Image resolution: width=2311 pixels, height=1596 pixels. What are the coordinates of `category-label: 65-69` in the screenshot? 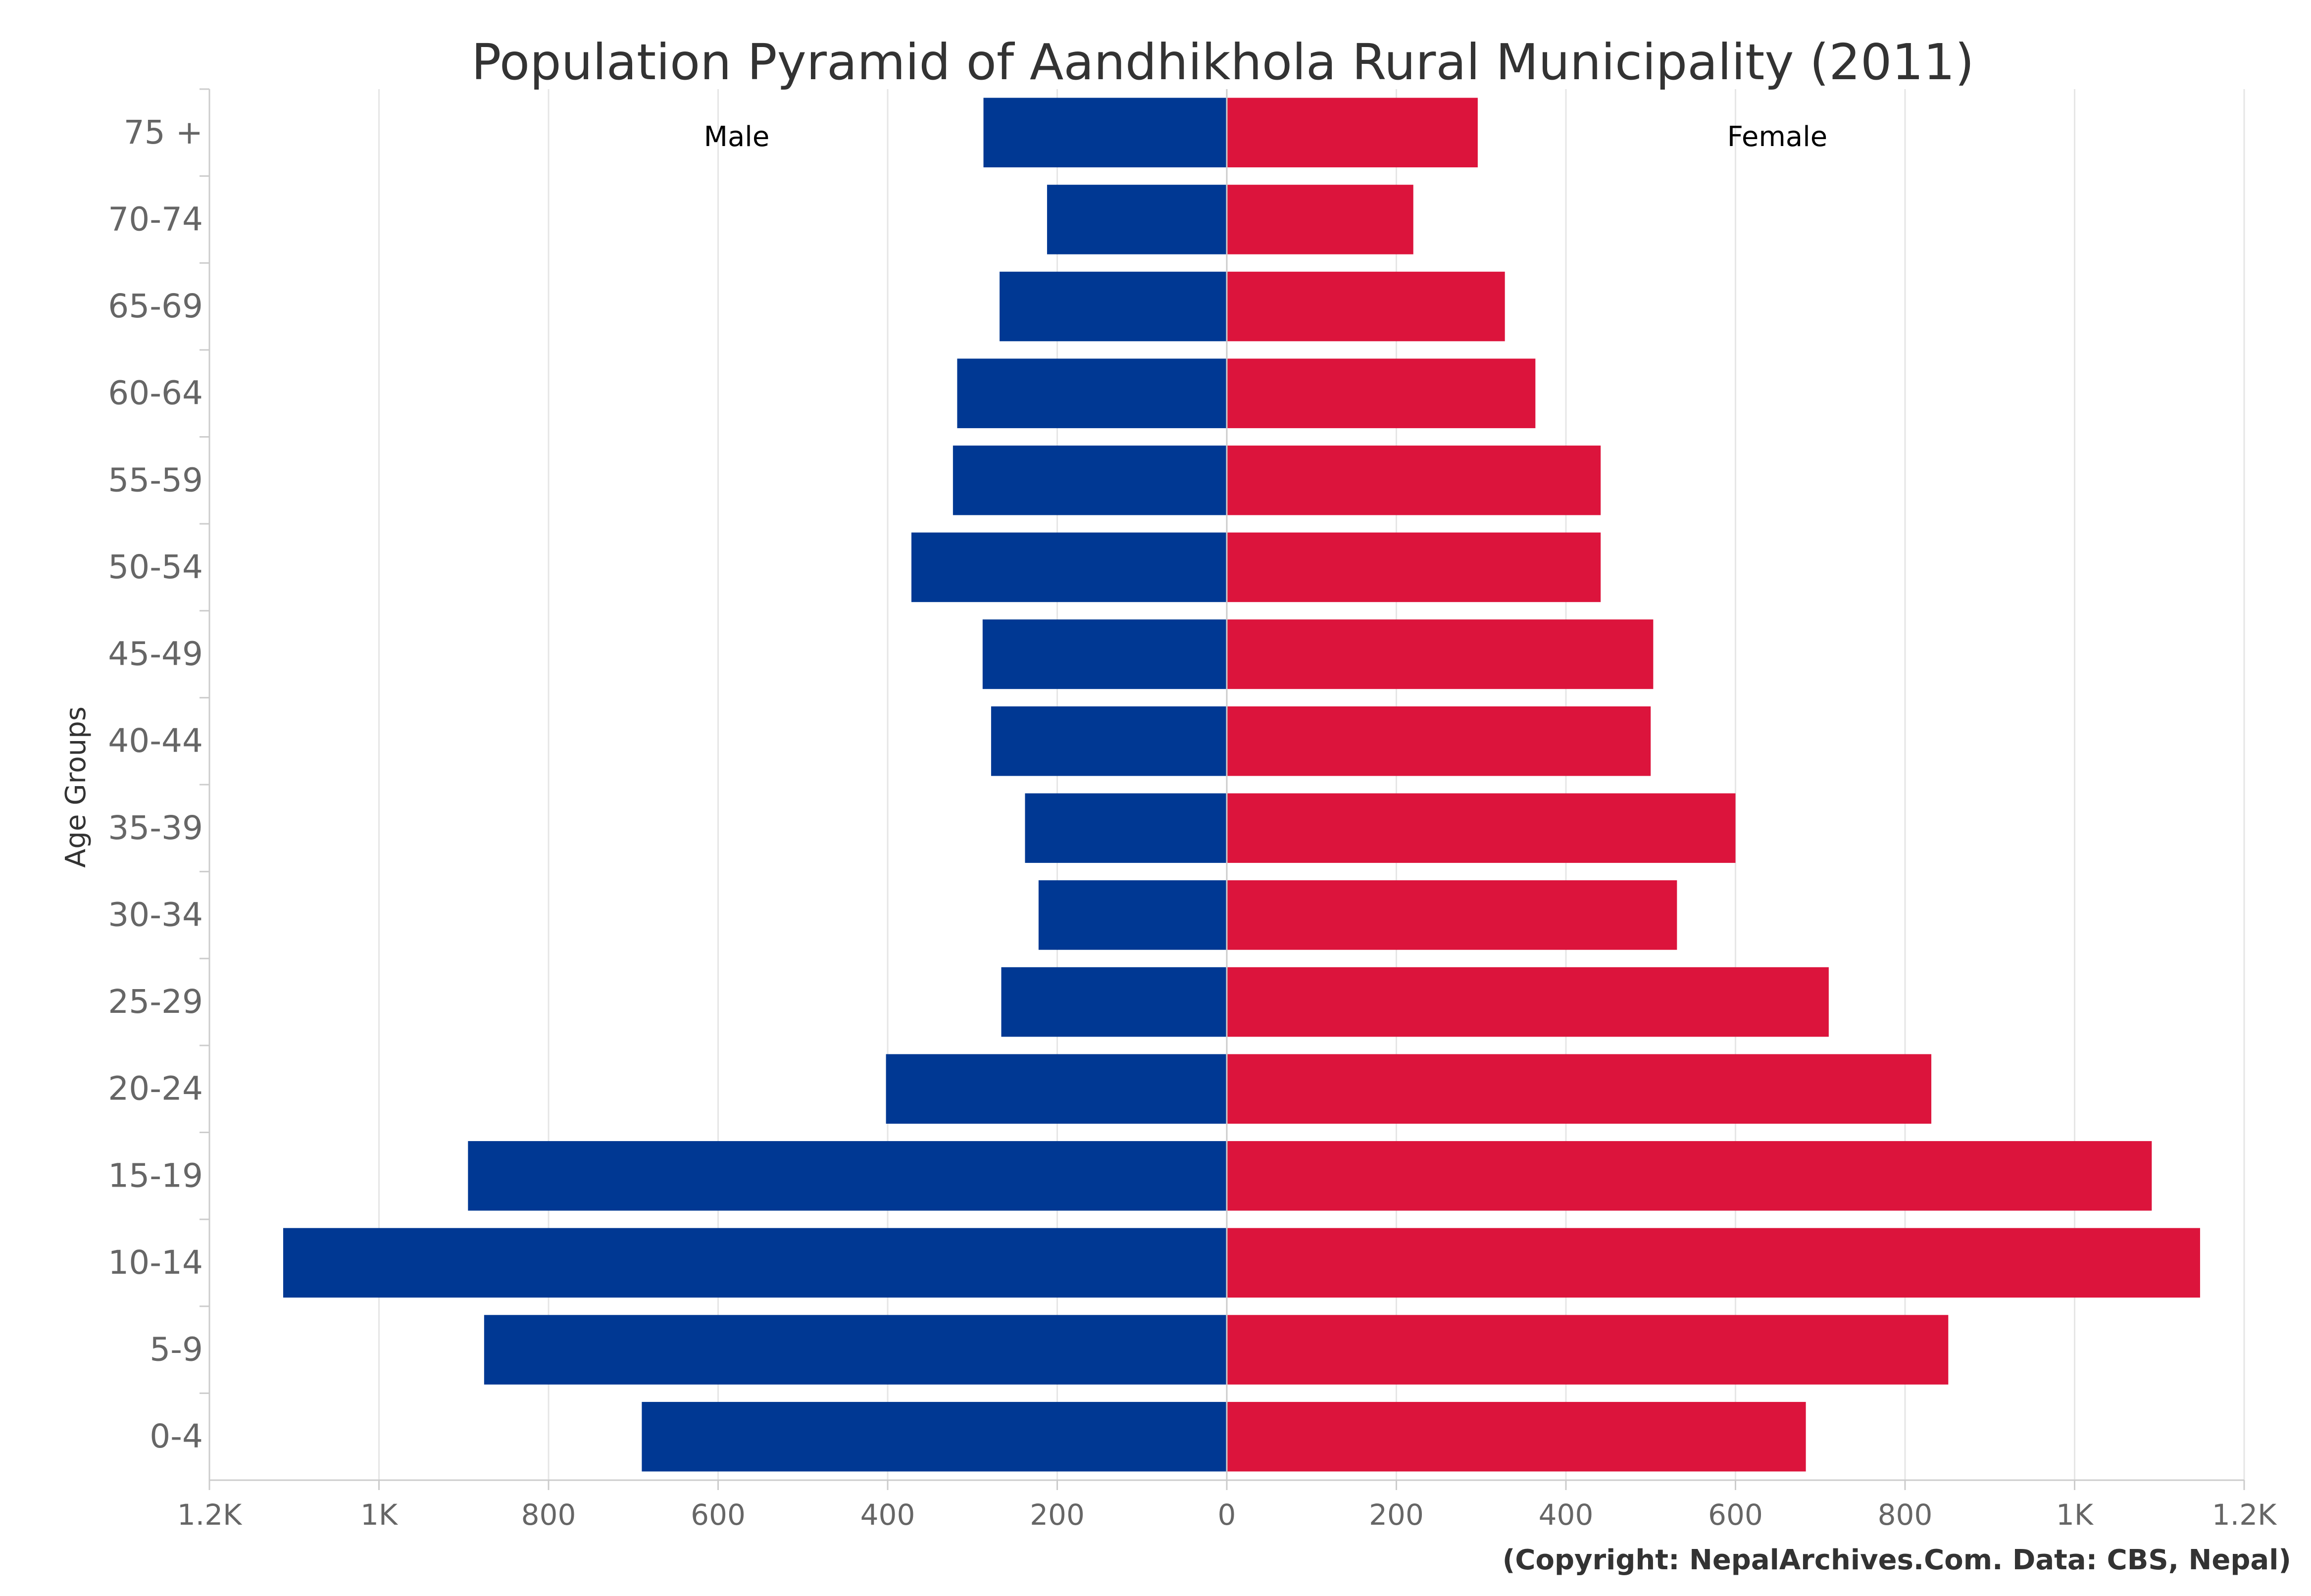 It's located at (156, 306).